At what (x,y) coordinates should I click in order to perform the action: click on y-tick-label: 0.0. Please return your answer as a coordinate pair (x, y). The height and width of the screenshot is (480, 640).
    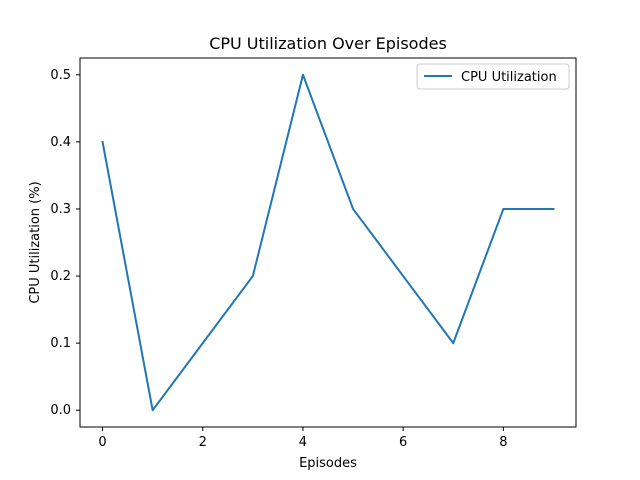
    Looking at the image, I should click on (60, 410).